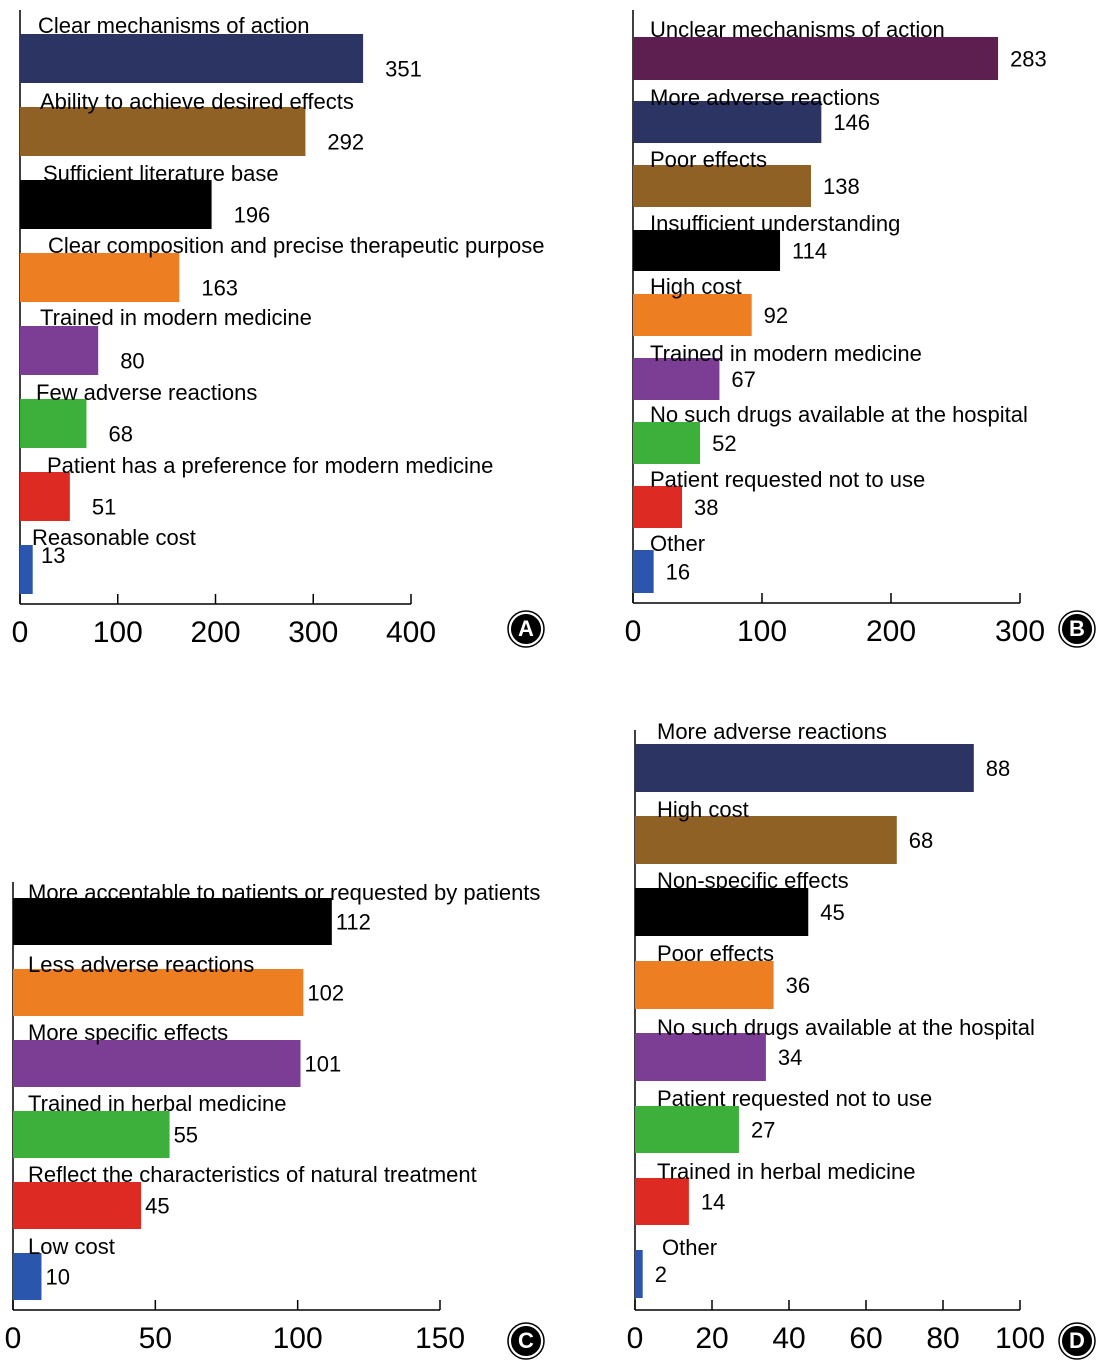  I want to click on category-label: Other, so click(689, 1247).